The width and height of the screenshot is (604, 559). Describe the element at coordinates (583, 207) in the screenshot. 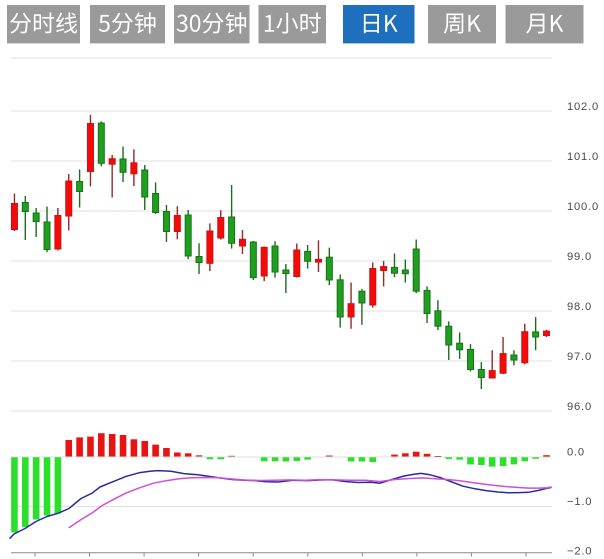

I see `svg-text: 100.0` at that location.